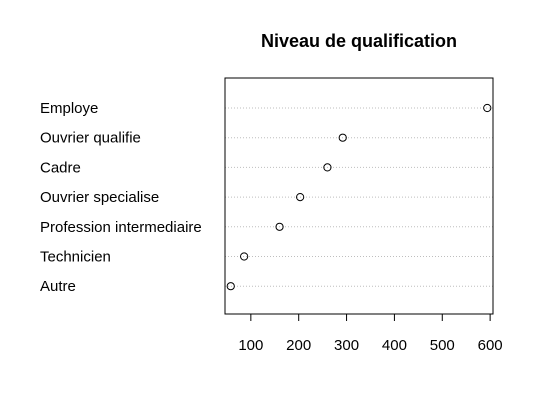 The image size is (534, 413). What do you see at coordinates (370, 333) in the screenshot?
I see `x-axis: 100 200 300 400 500 600` at bounding box center [370, 333].